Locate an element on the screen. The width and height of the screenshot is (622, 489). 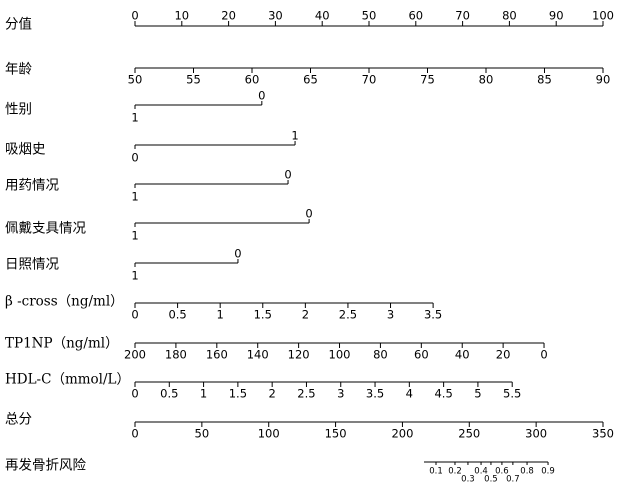
risk-label: 0.4 is located at coordinates (481, 472).